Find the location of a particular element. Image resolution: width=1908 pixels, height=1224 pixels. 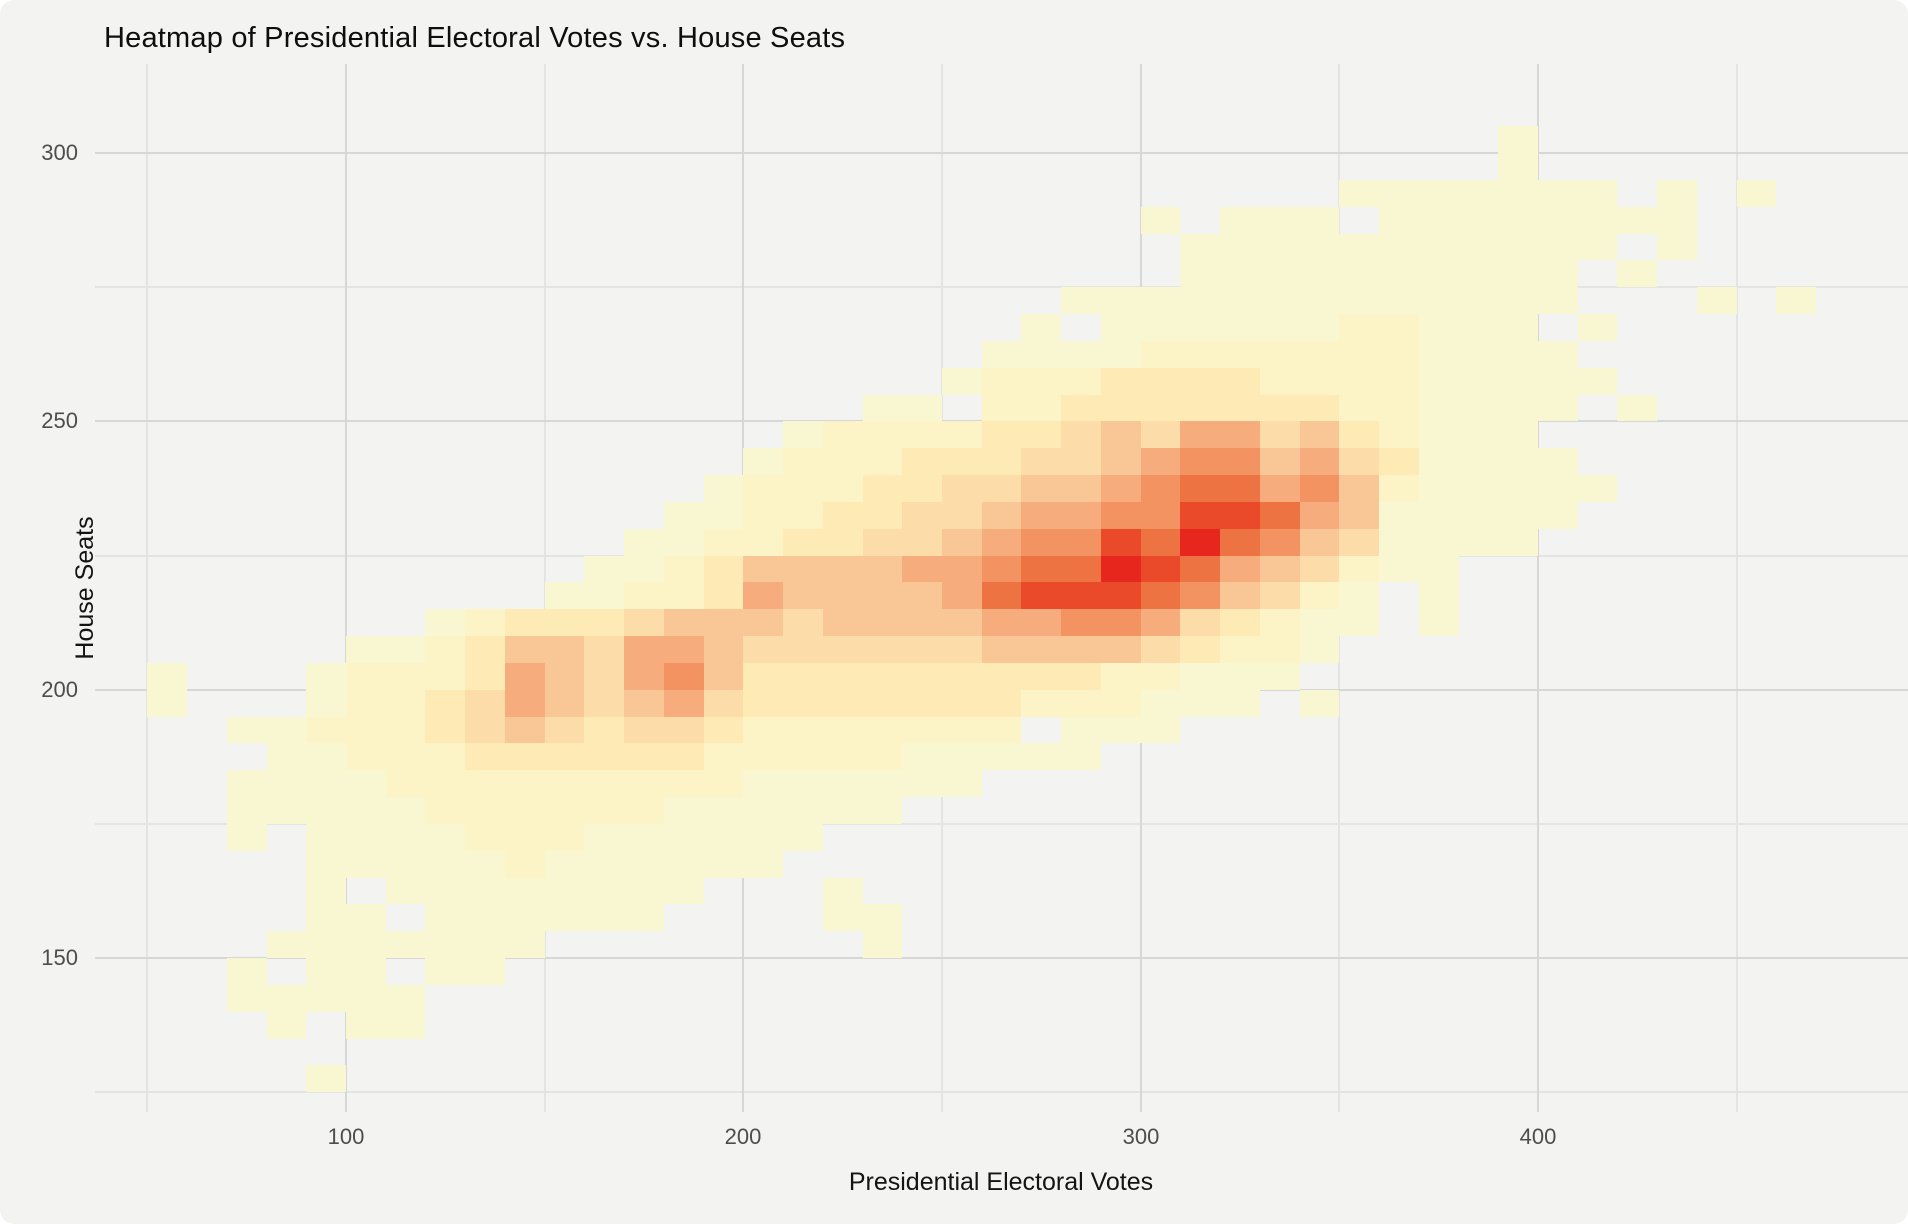

y-tick-label: 250 is located at coordinates (59, 420).